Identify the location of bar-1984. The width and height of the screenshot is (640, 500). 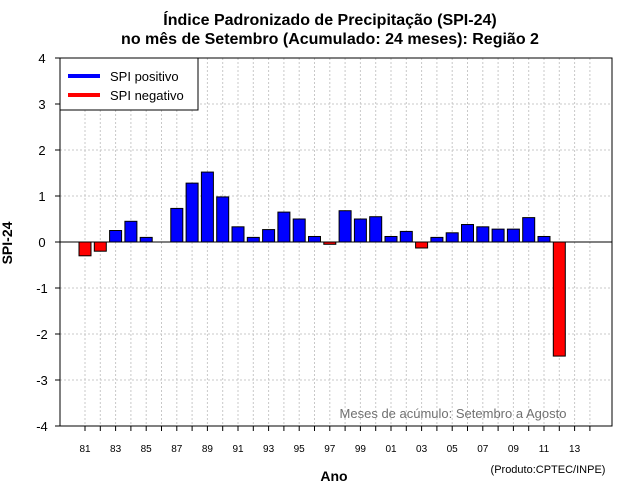
(131, 231).